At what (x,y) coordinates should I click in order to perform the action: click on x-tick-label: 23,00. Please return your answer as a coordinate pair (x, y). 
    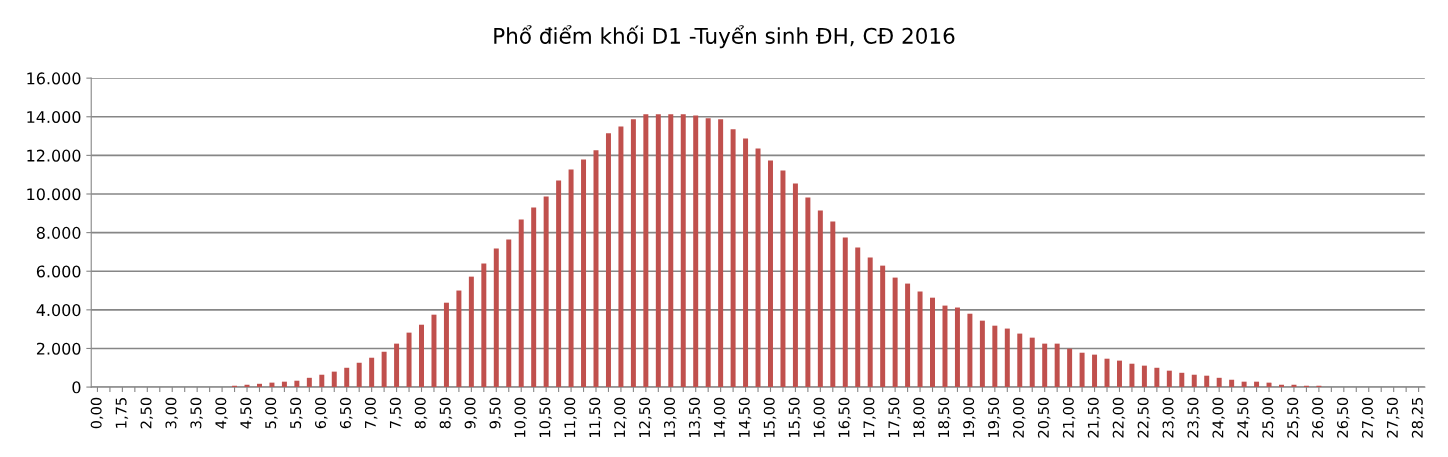
    Looking at the image, I should click on (1169, 417).